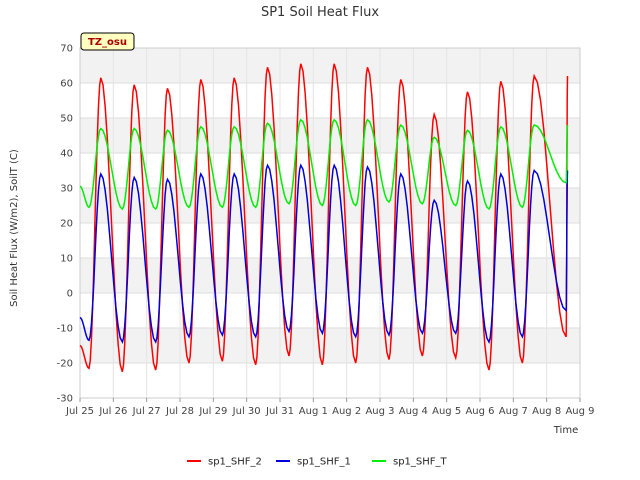 Image resolution: width=640 pixels, height=480 pixels. I want to click on x-tick-label: Aug 8, so click(546, 411).